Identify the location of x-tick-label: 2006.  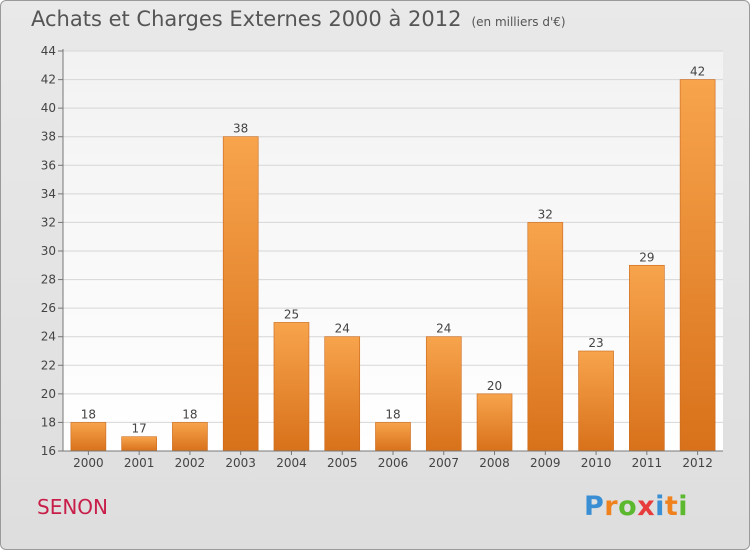
(393, 463).